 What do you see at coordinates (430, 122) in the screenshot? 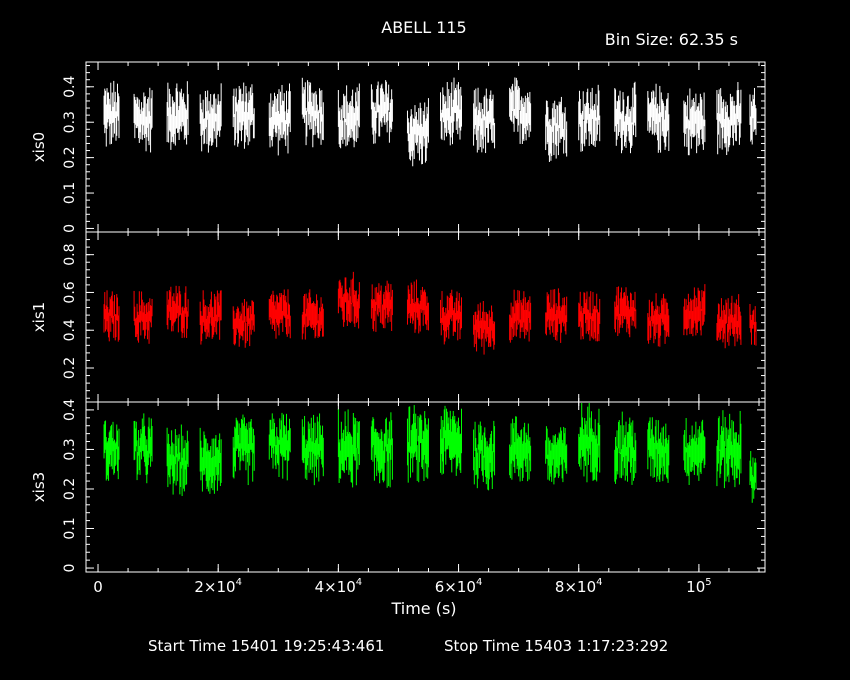
I see `series-xis0` at bounding box center [430, 122].